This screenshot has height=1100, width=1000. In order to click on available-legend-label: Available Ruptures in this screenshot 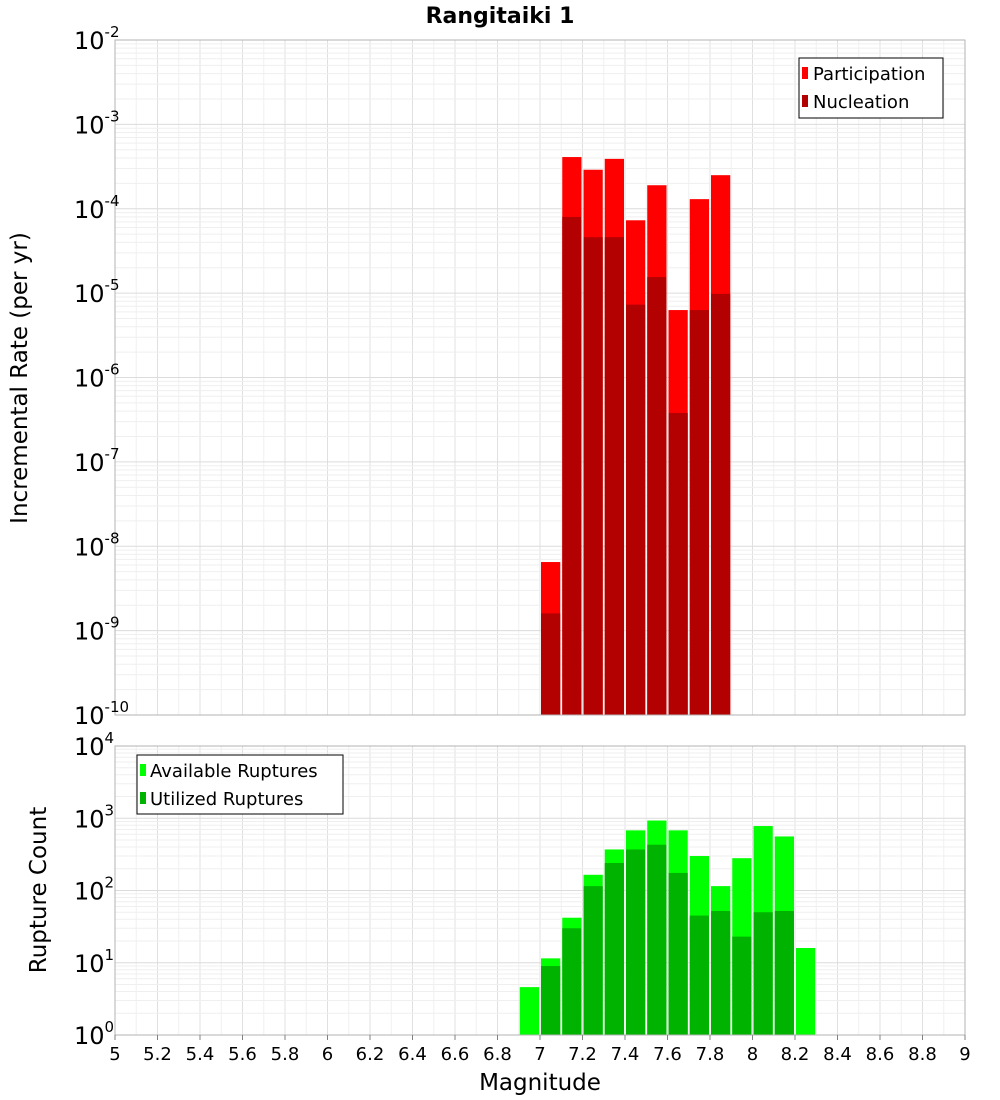, I will do `click(234, 771)`.